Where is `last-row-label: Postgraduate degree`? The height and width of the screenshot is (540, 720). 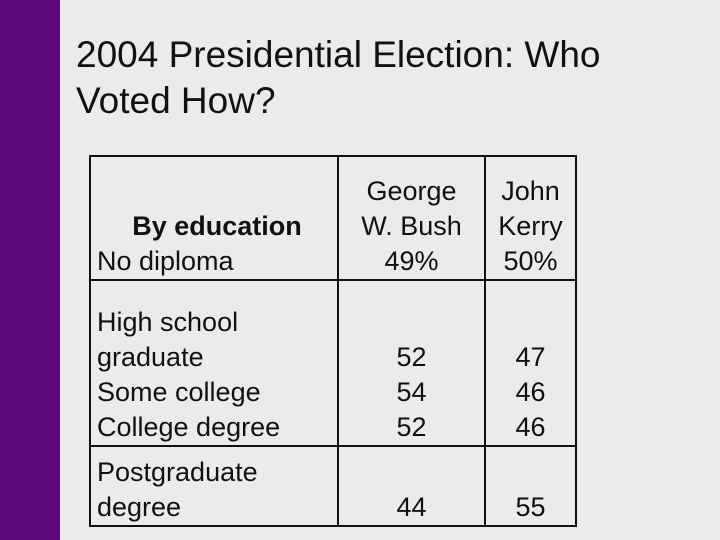
last-row-label: Postgraduate degree is located at coordinates (214, 486).